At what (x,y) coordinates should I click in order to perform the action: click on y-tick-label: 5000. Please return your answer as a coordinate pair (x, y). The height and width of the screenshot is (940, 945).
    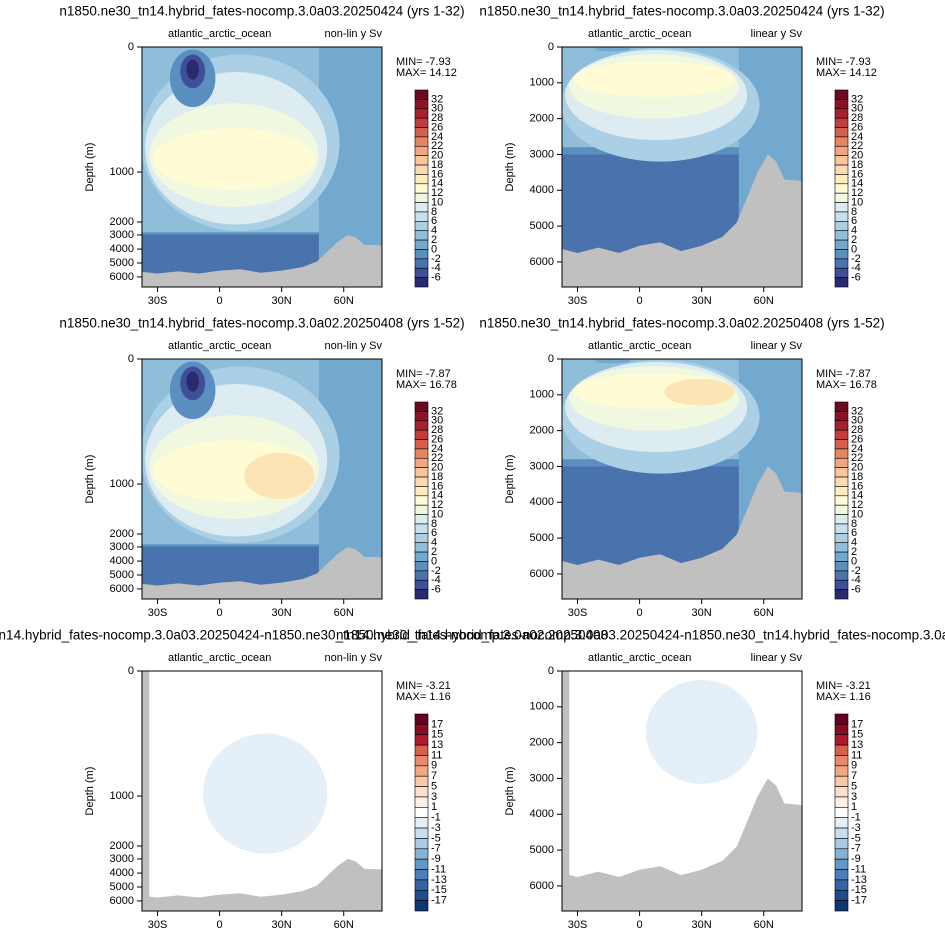
    Looking at the image, I should click on (122, 887).